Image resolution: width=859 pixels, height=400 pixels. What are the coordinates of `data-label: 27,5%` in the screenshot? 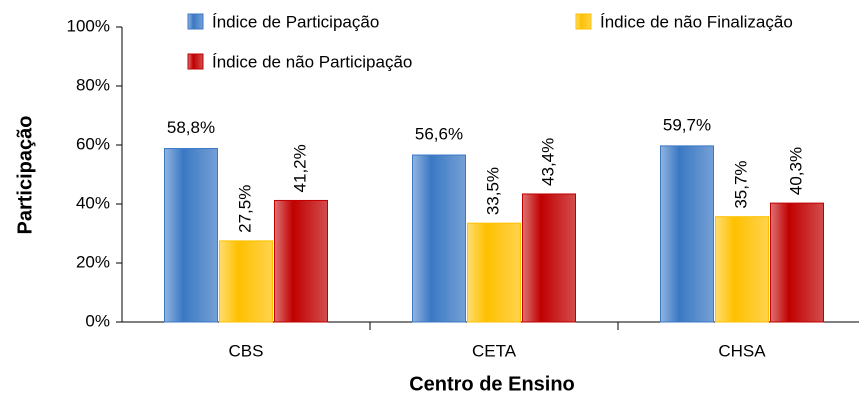 It's located at (244, 209).